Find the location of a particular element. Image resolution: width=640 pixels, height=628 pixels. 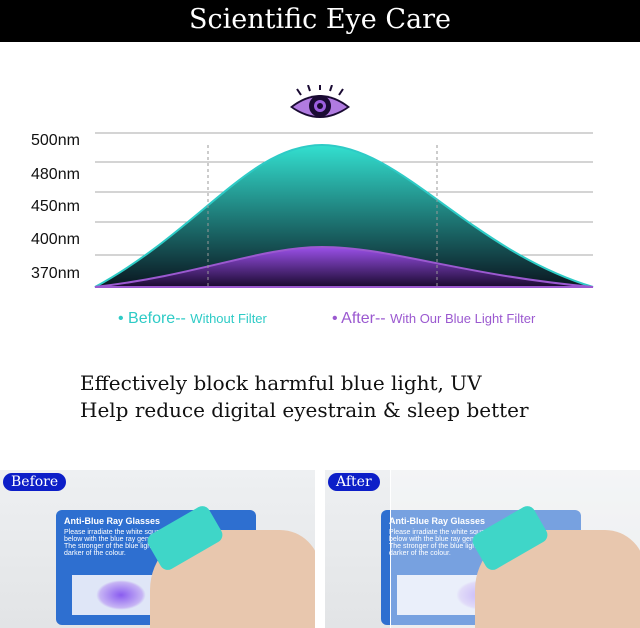

after-curve is located at coordinates (344, 266).